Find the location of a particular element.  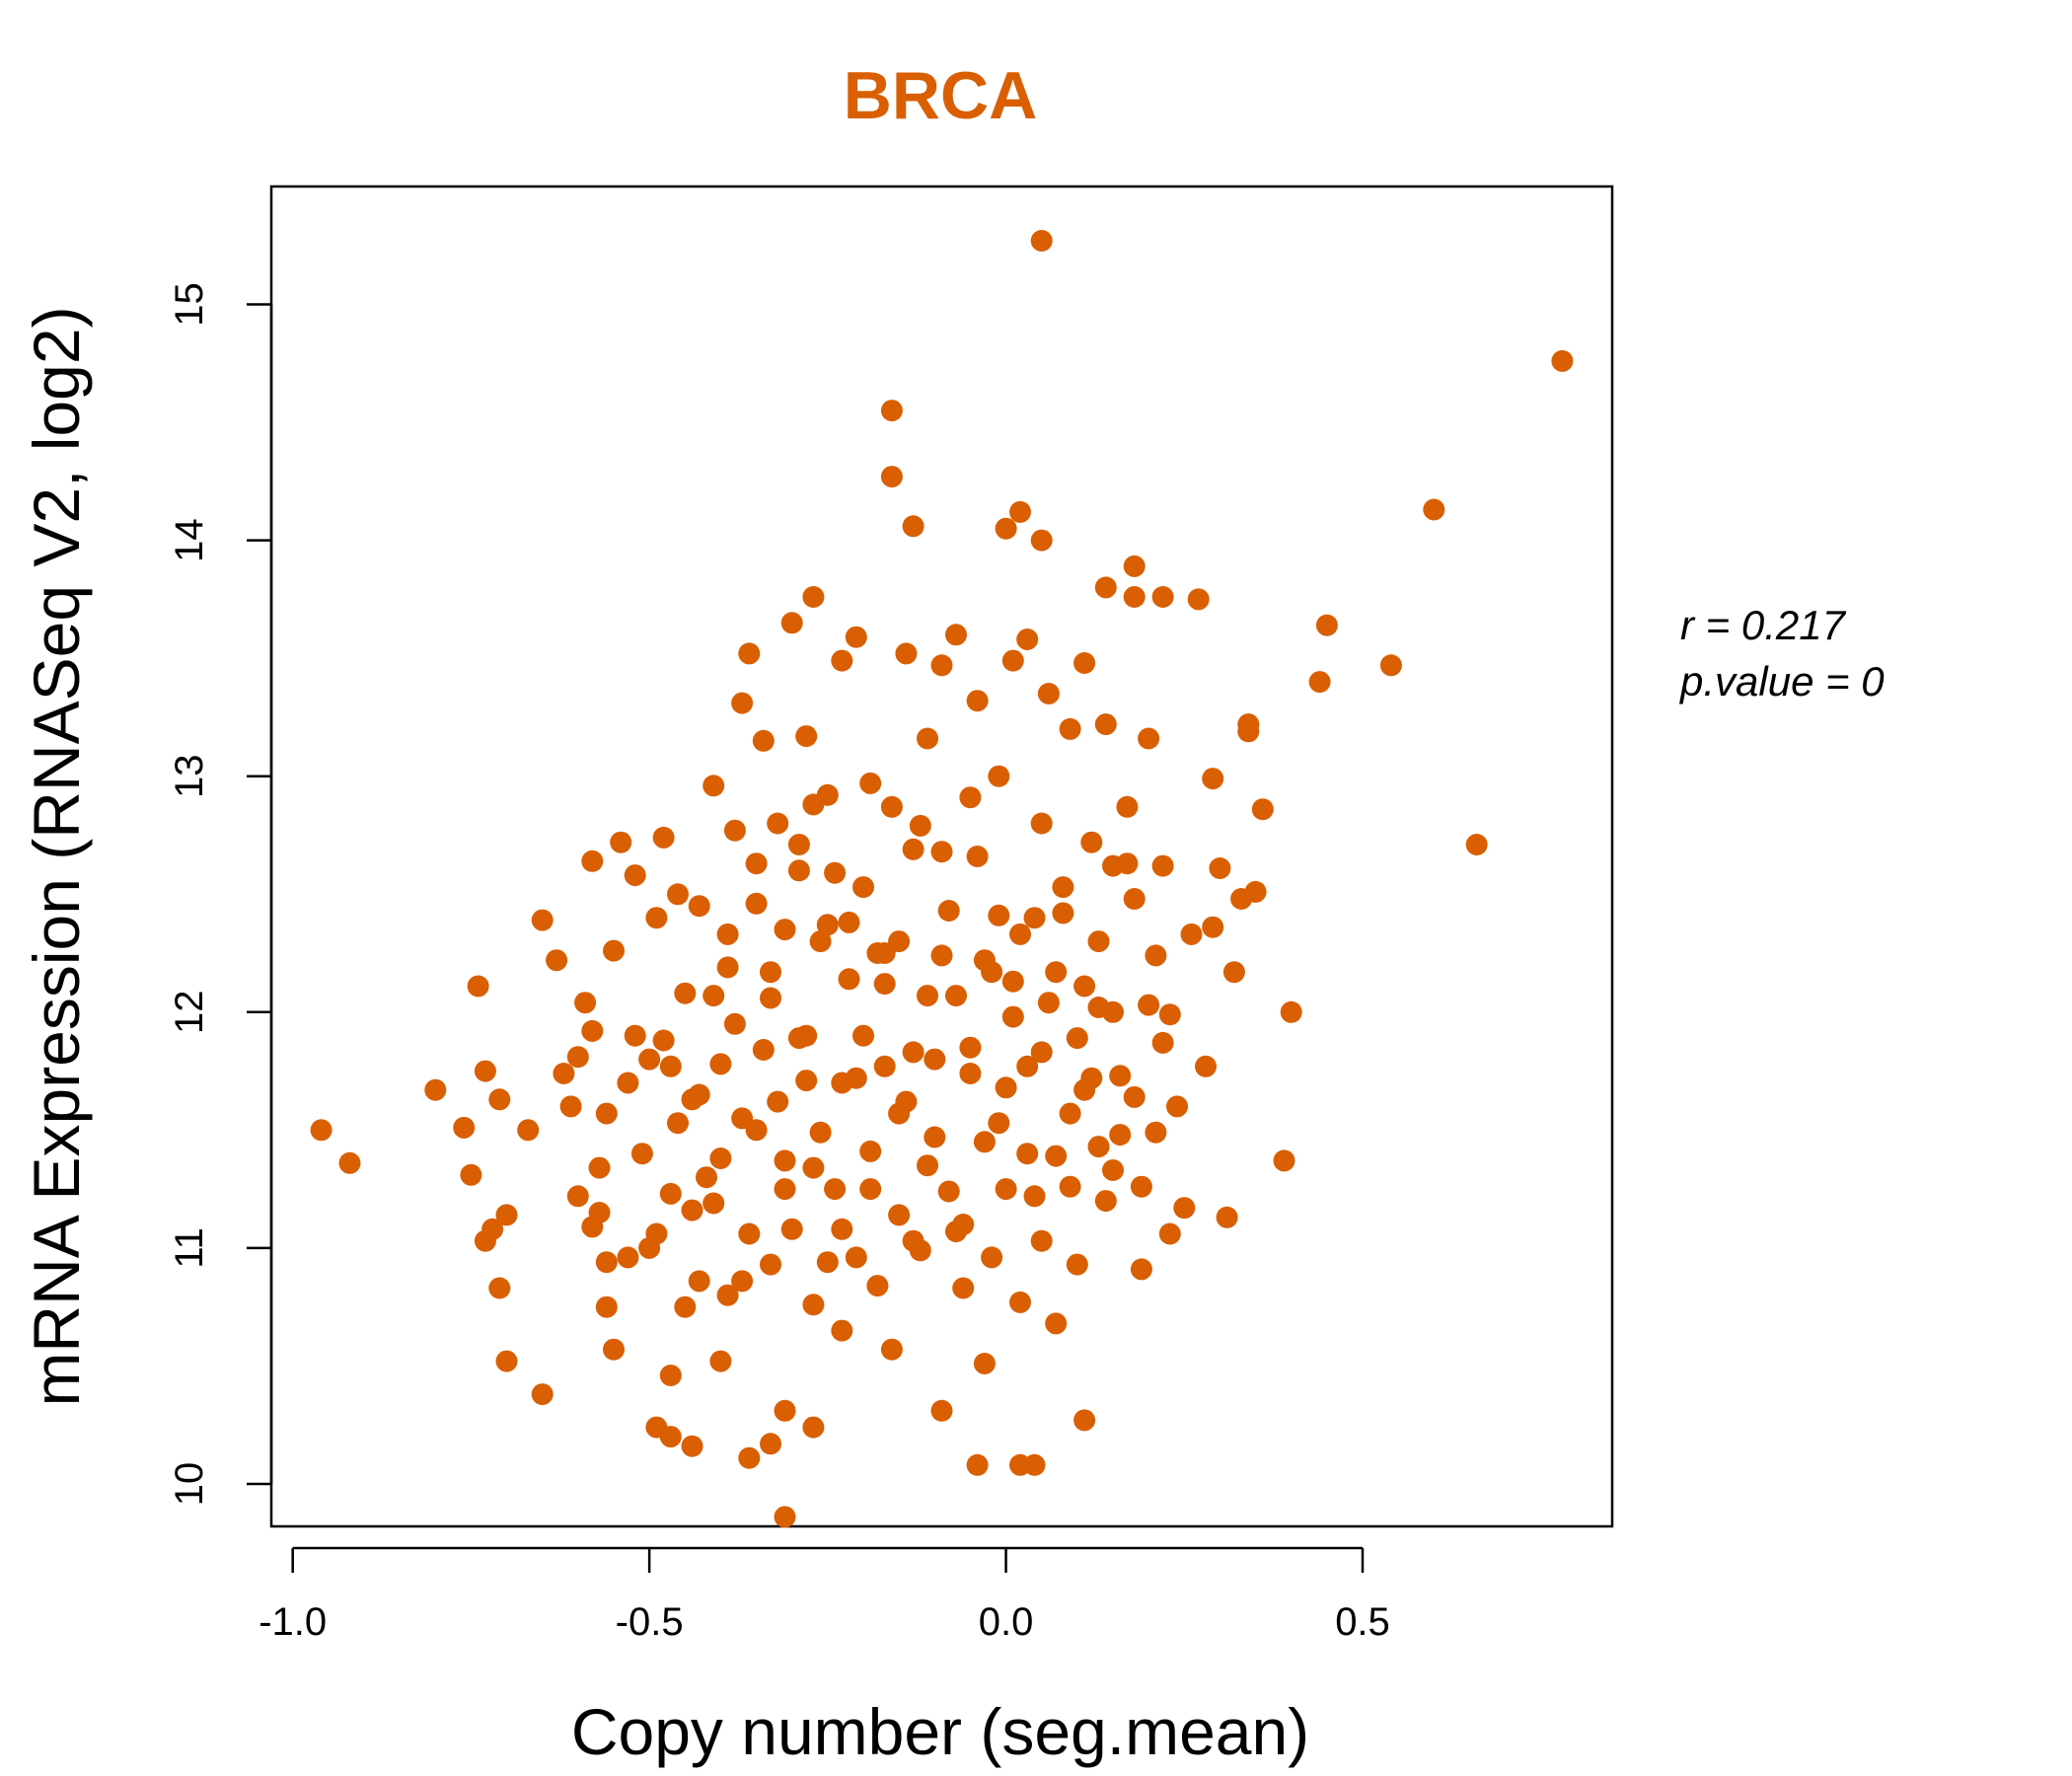

y-axis: 10 11 12 13 14 15 is located at coordinates (221, 895).